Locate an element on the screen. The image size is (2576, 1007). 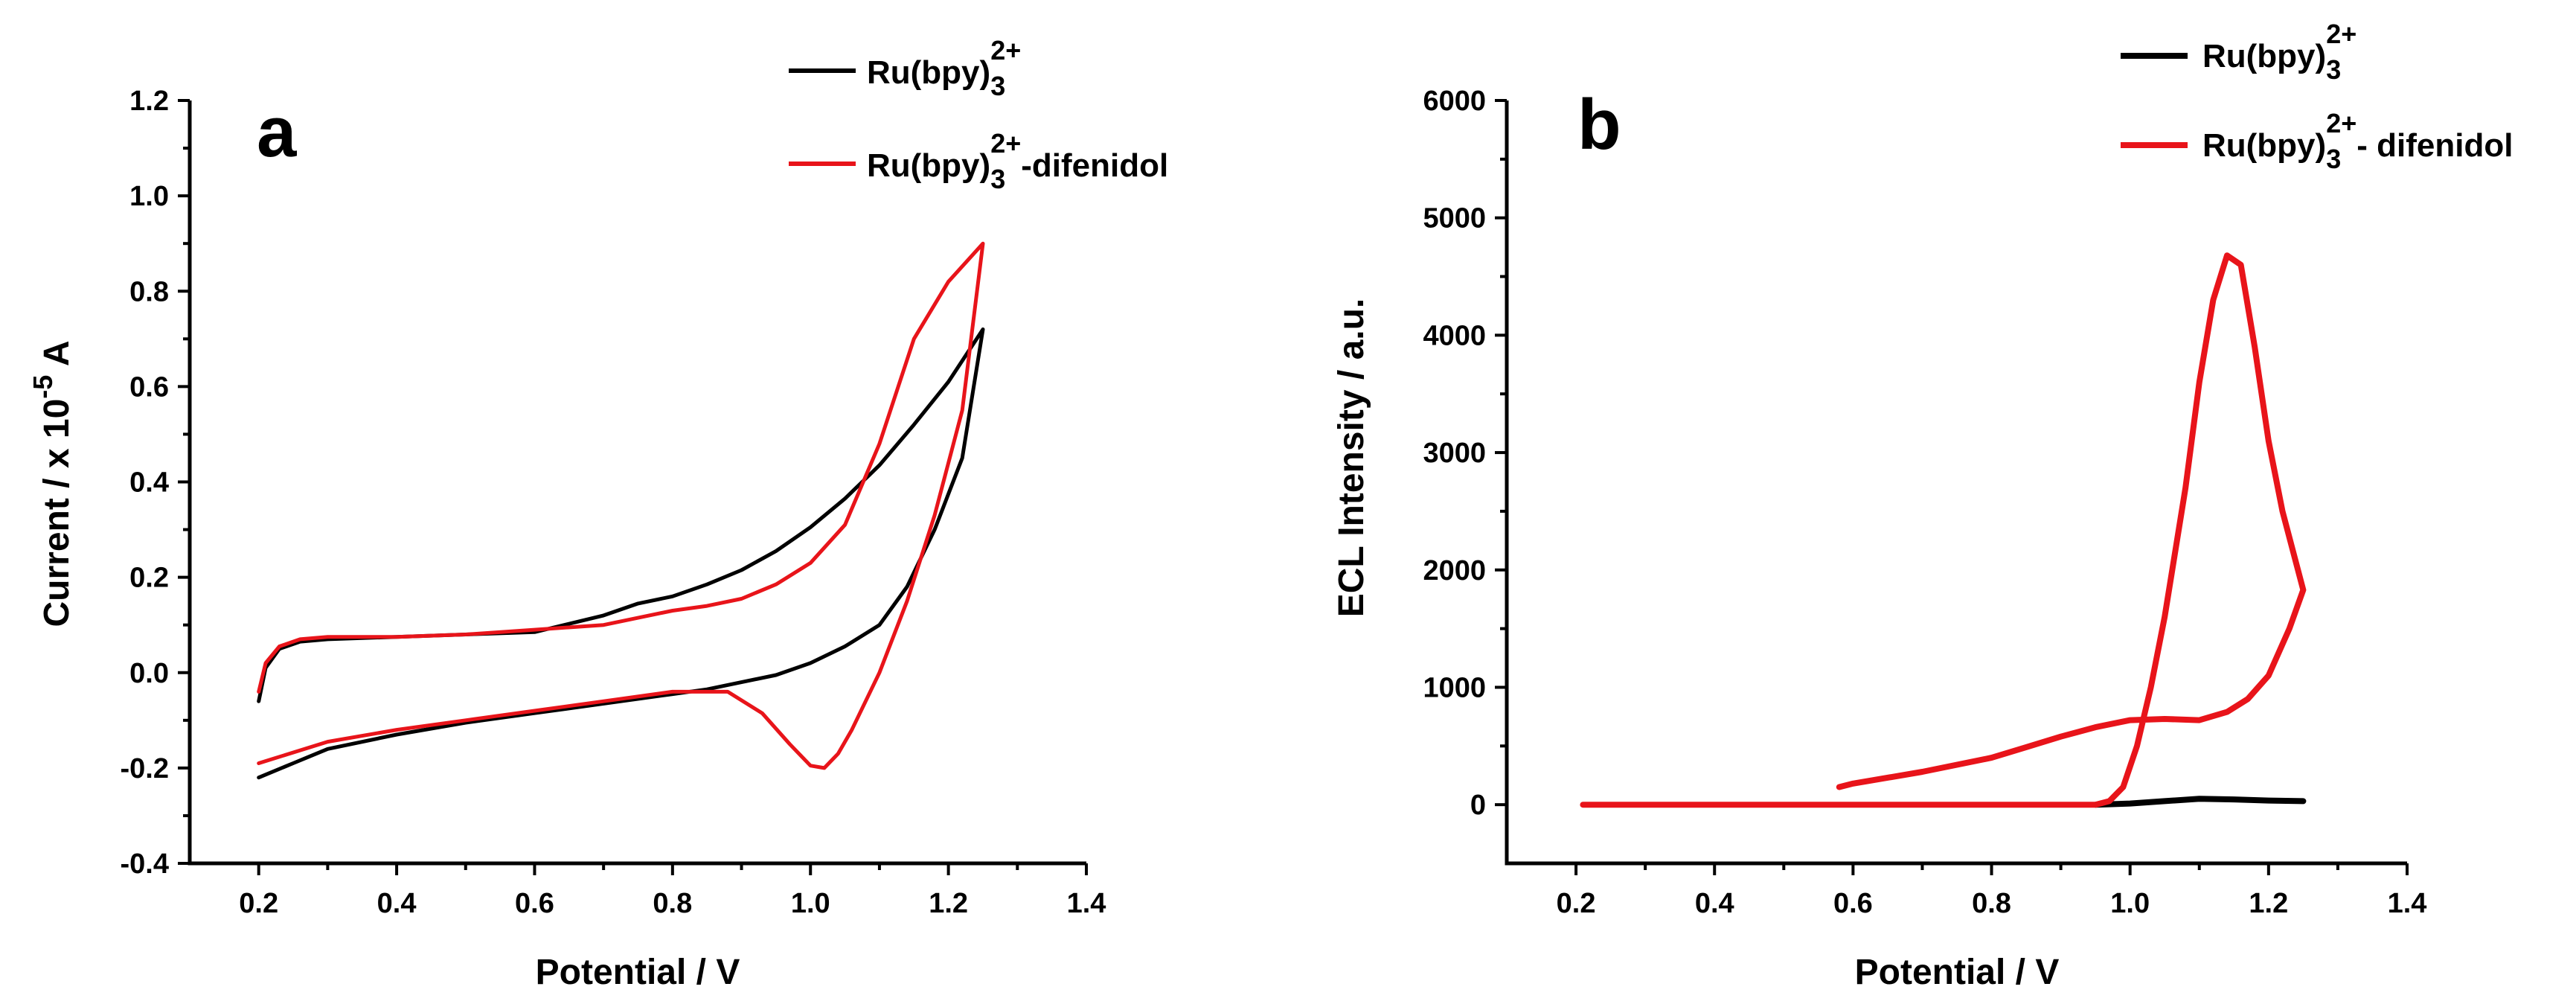
panel-a-y-tick-label: 0.8 is located at coordinates (149, 291).